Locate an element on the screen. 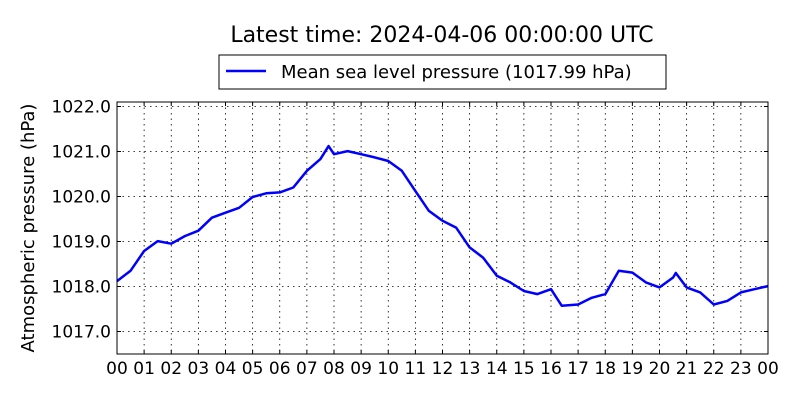 The image size is (800, 404). y-tick-label: 1017.0 is located at coordinates (81, 333).